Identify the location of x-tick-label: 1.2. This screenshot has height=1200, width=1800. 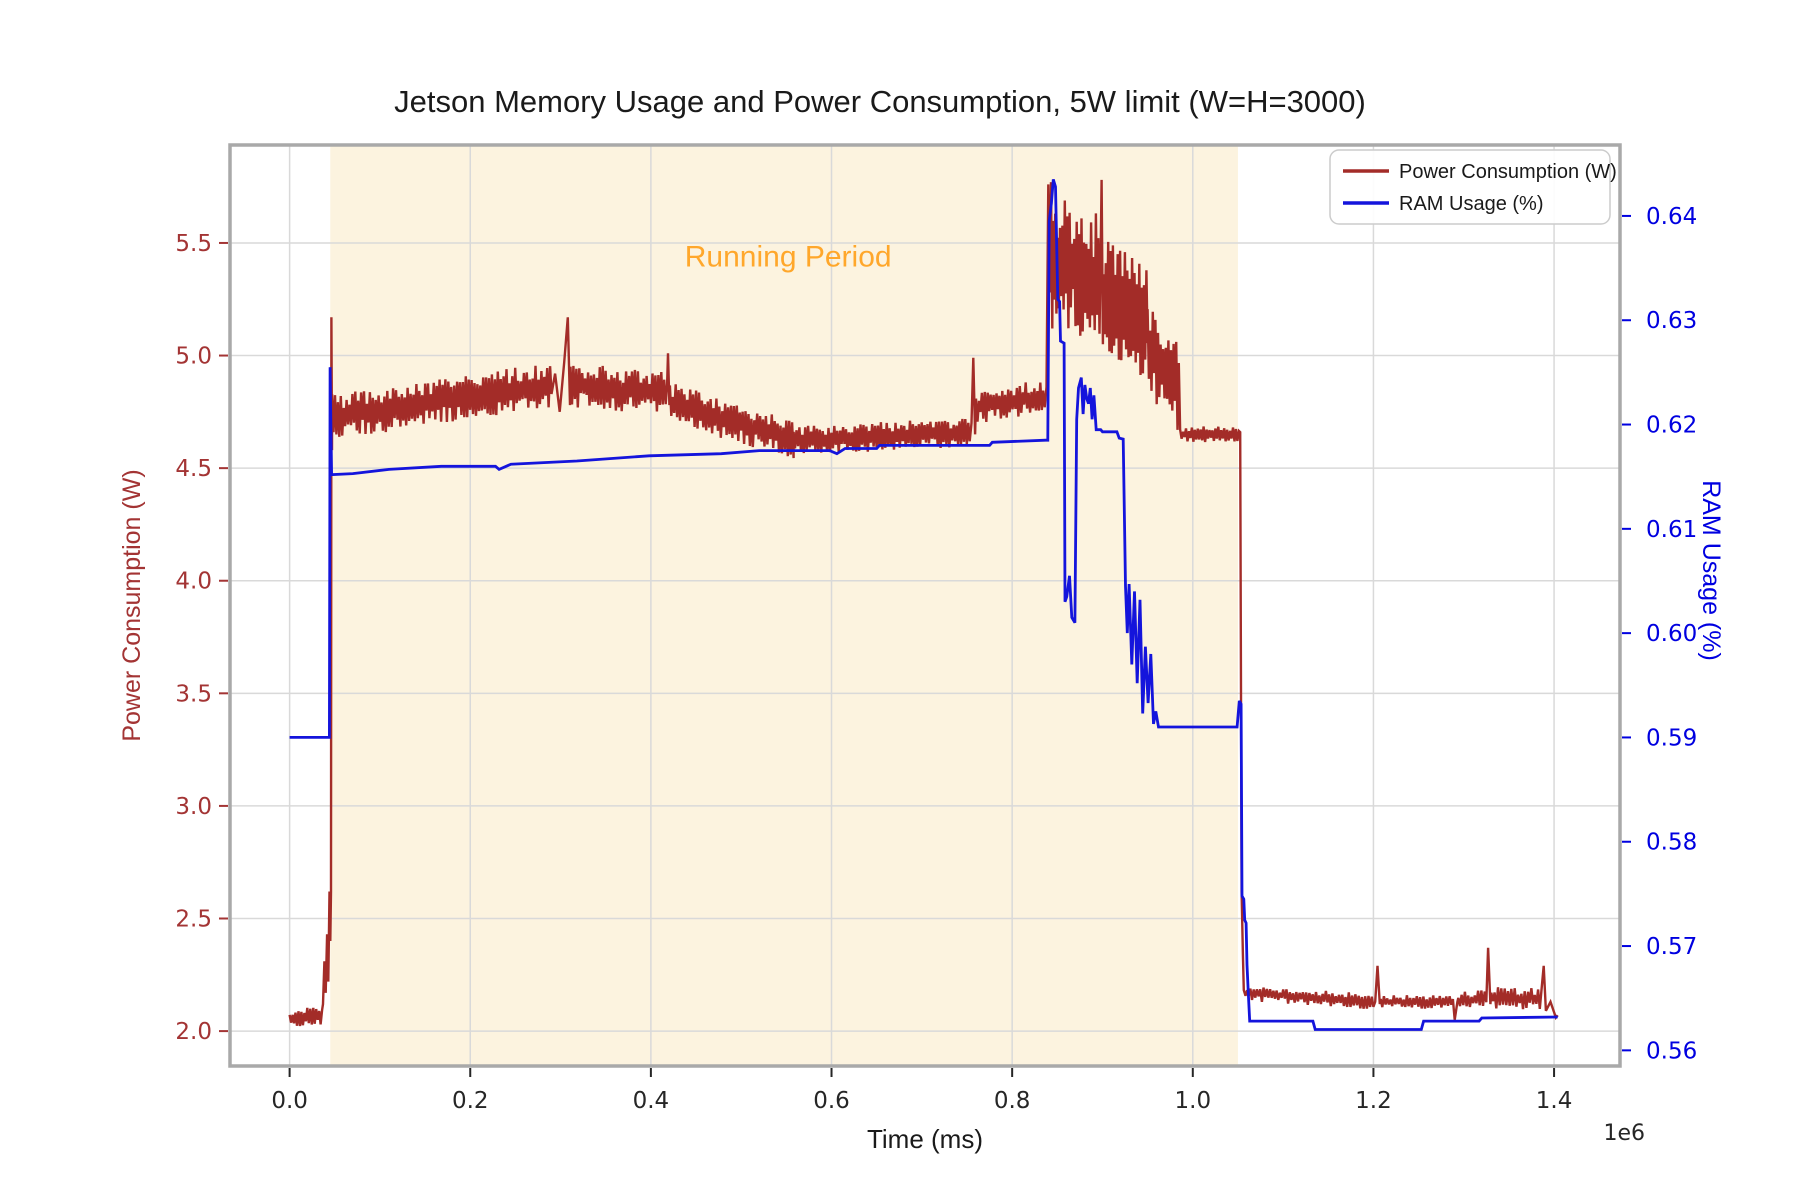
(1373, 1101).